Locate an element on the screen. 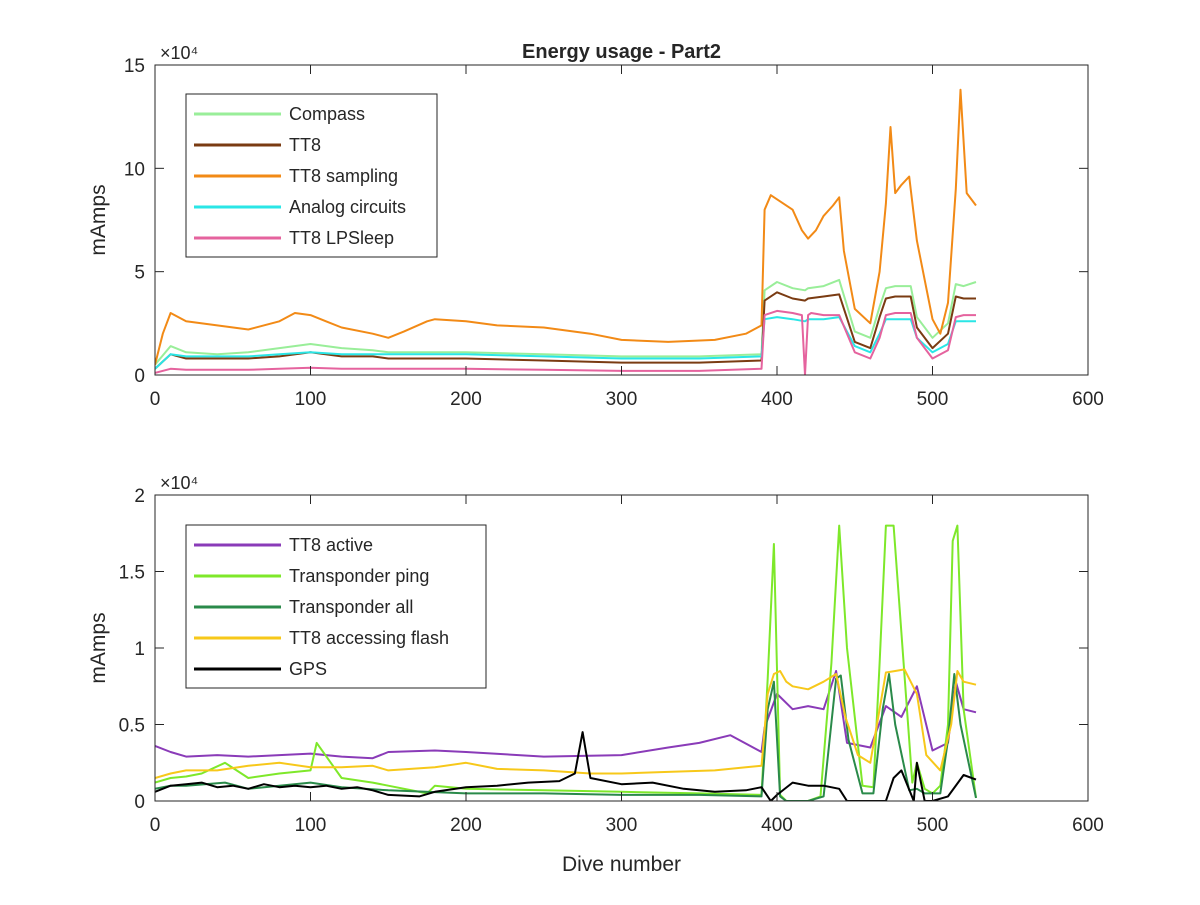  legend-label: TT8 accessing flash is located at coordinates (369, 638).